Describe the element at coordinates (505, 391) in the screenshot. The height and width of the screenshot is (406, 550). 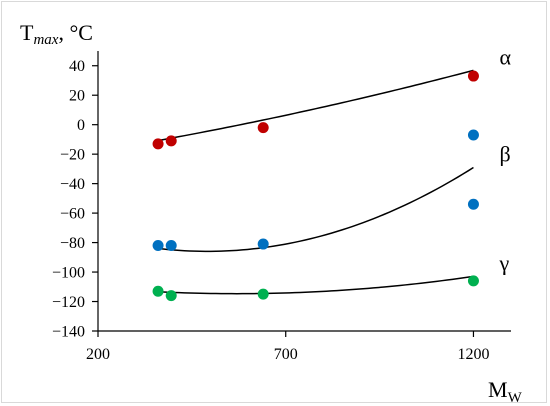
I see `x-axis-title: MW` at that location.